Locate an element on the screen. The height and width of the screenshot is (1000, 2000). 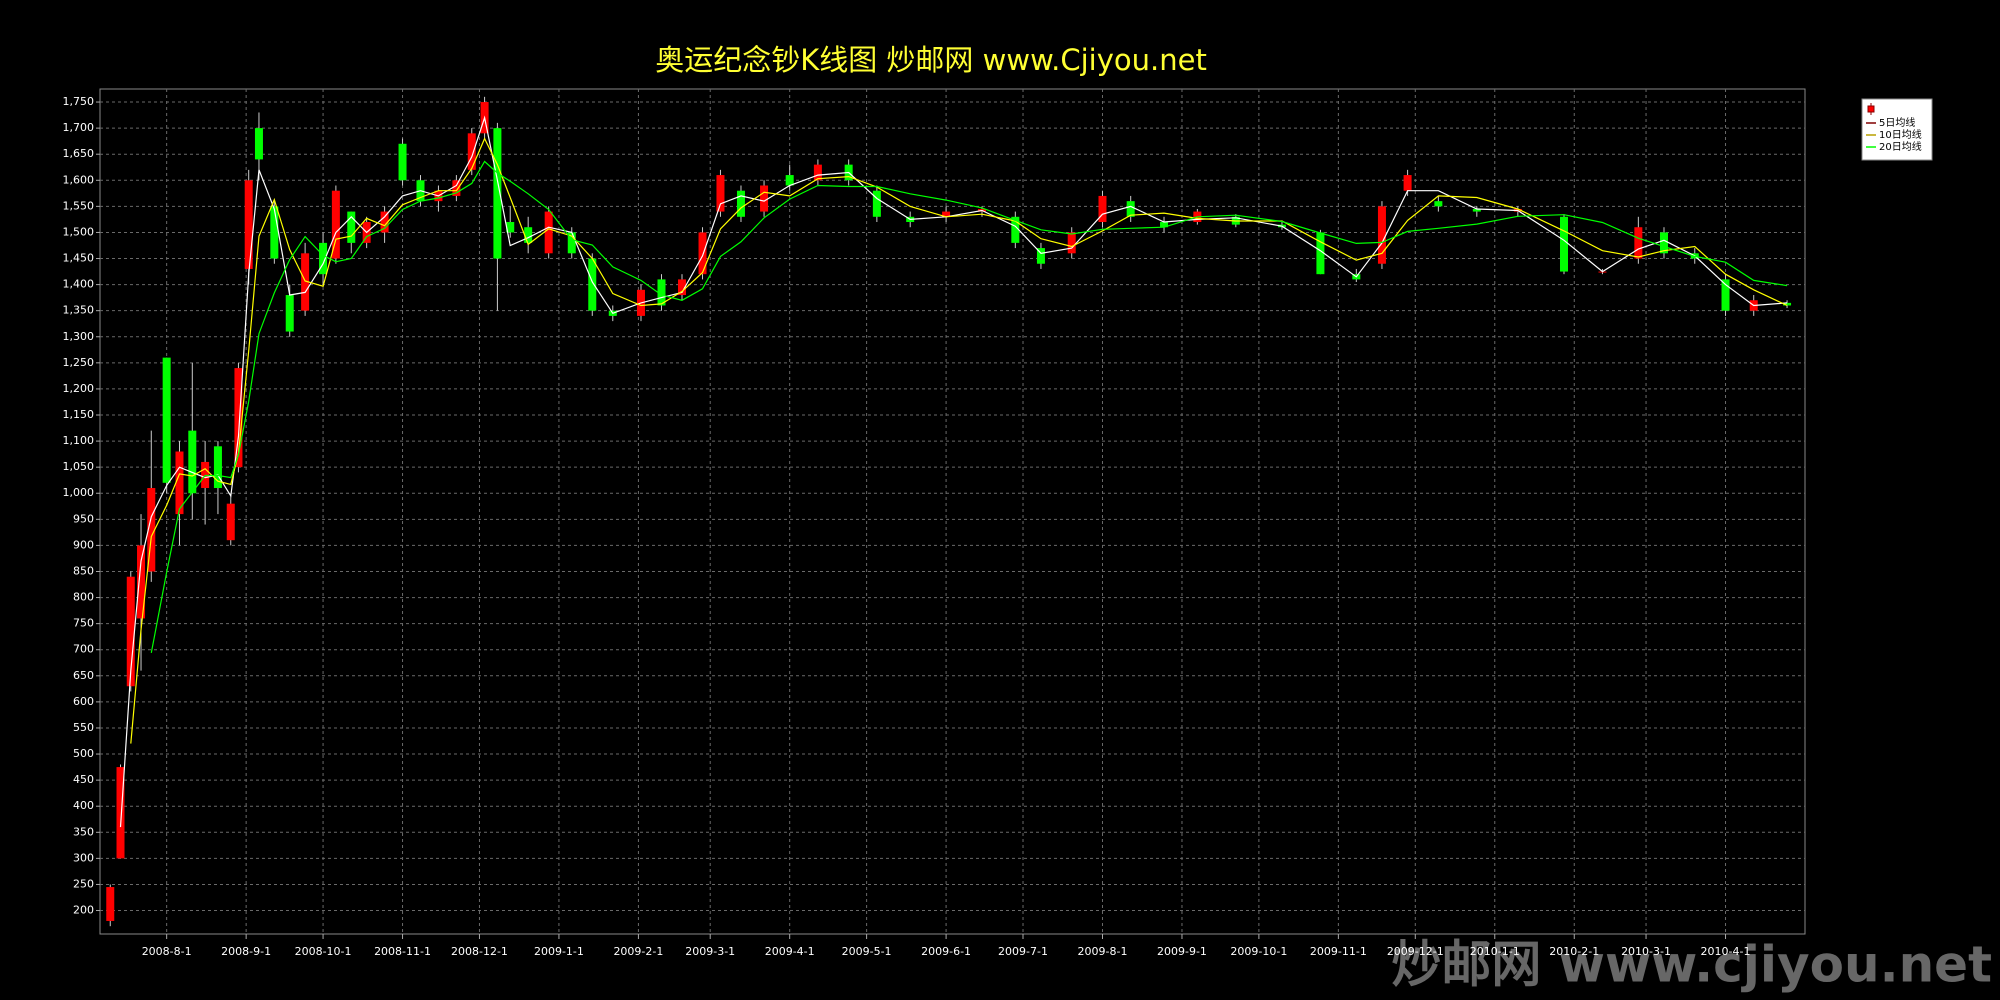
y-tick-label: 1,300 is located at coordinates (79, 336).